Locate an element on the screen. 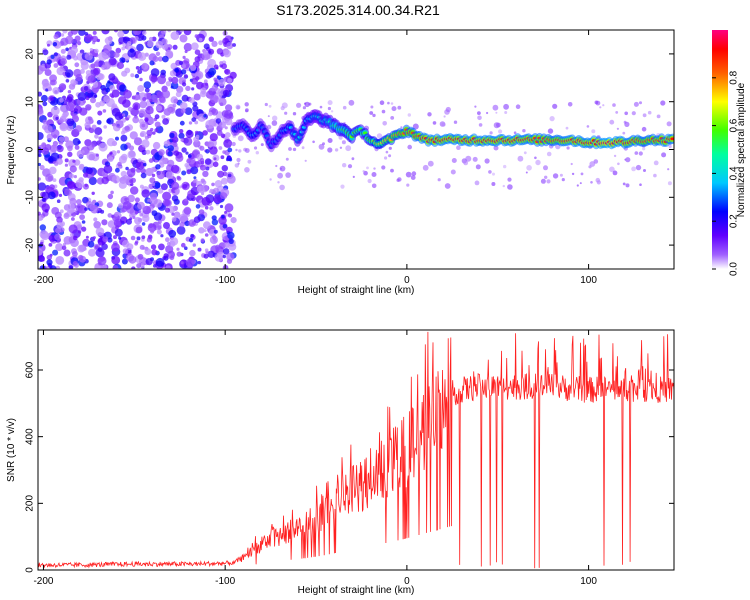  y-tick-label: 20 is located at coordinates (30, 54).